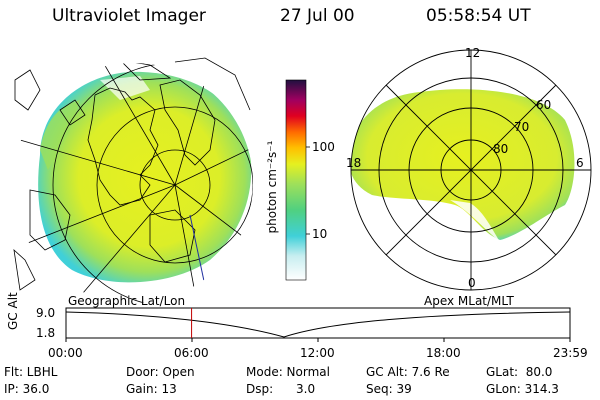 This screenshot has height=400, width=600. What do you see at coordinates (160, 372) in the screenshot?
I see `info-door: Door: Open` at bounding box center [160, 372].